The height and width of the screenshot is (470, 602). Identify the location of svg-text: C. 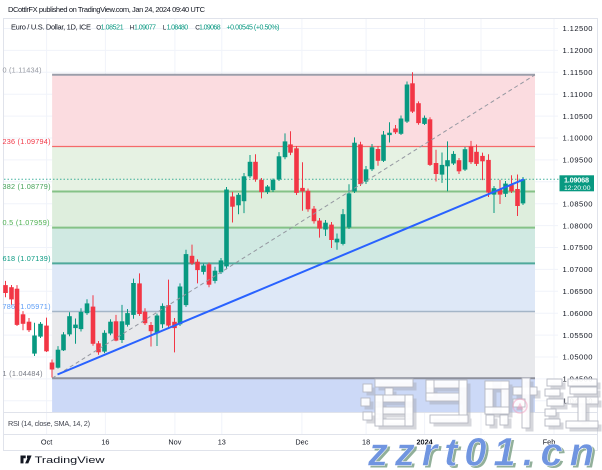
(197, 28).